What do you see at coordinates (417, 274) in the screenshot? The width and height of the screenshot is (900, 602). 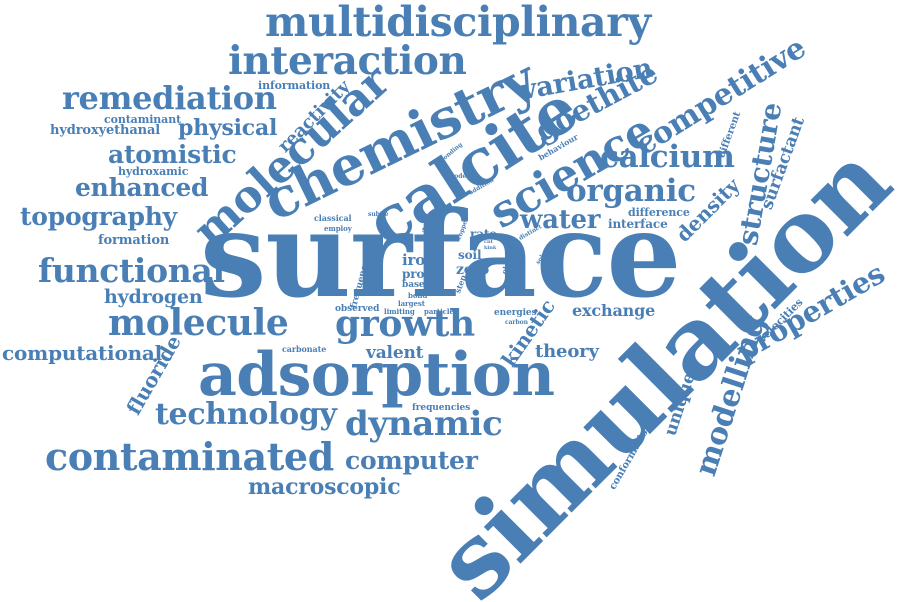 I see `word-proc: proc` at bounding box center [417, 274].